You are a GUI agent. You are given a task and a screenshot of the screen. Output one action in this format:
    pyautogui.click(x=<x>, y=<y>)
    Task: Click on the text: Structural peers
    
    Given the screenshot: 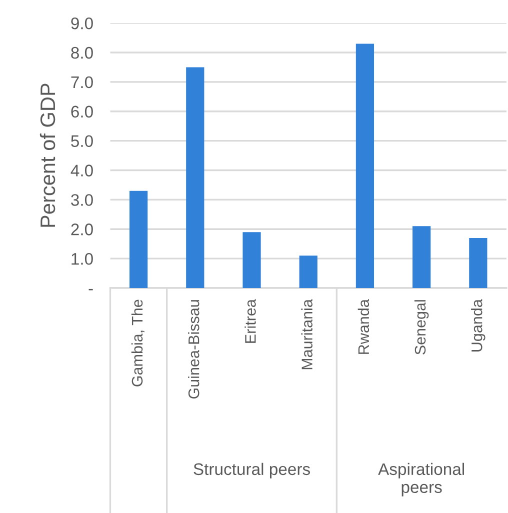 What is the action you would take?
    pyautogui.click(x=252, y=470)
    